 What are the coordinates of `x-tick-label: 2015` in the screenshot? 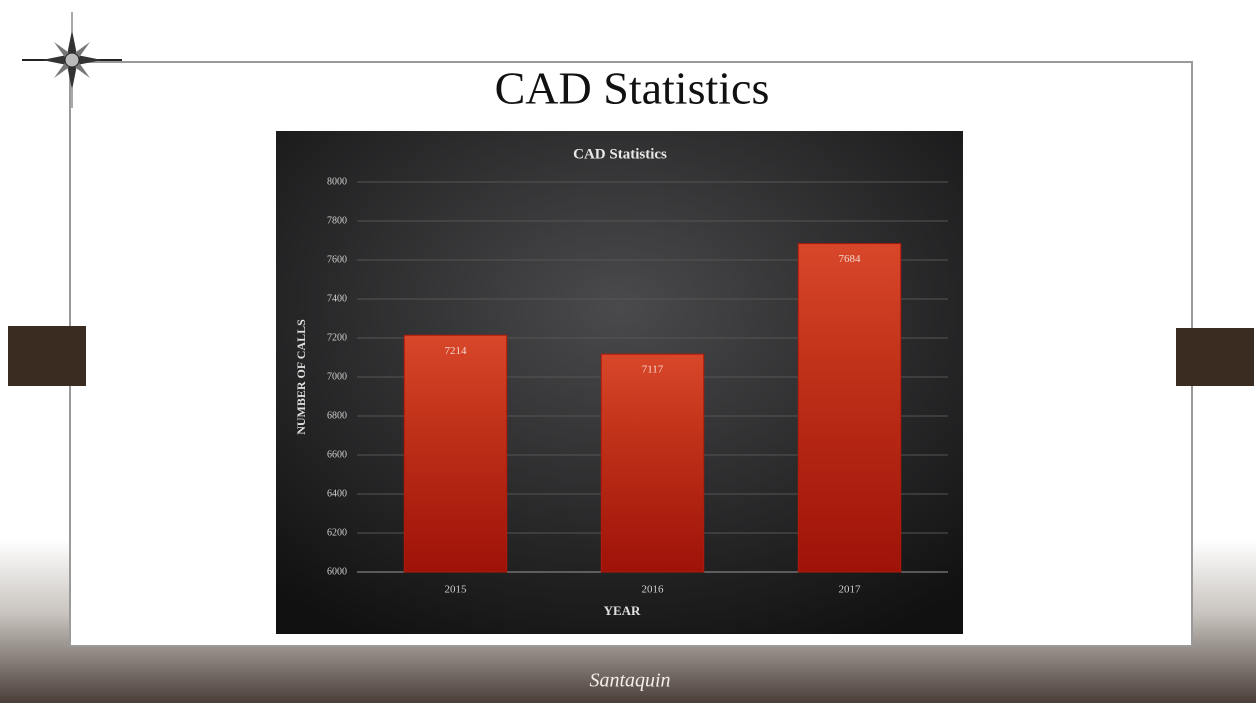 It's located at (456, 590).